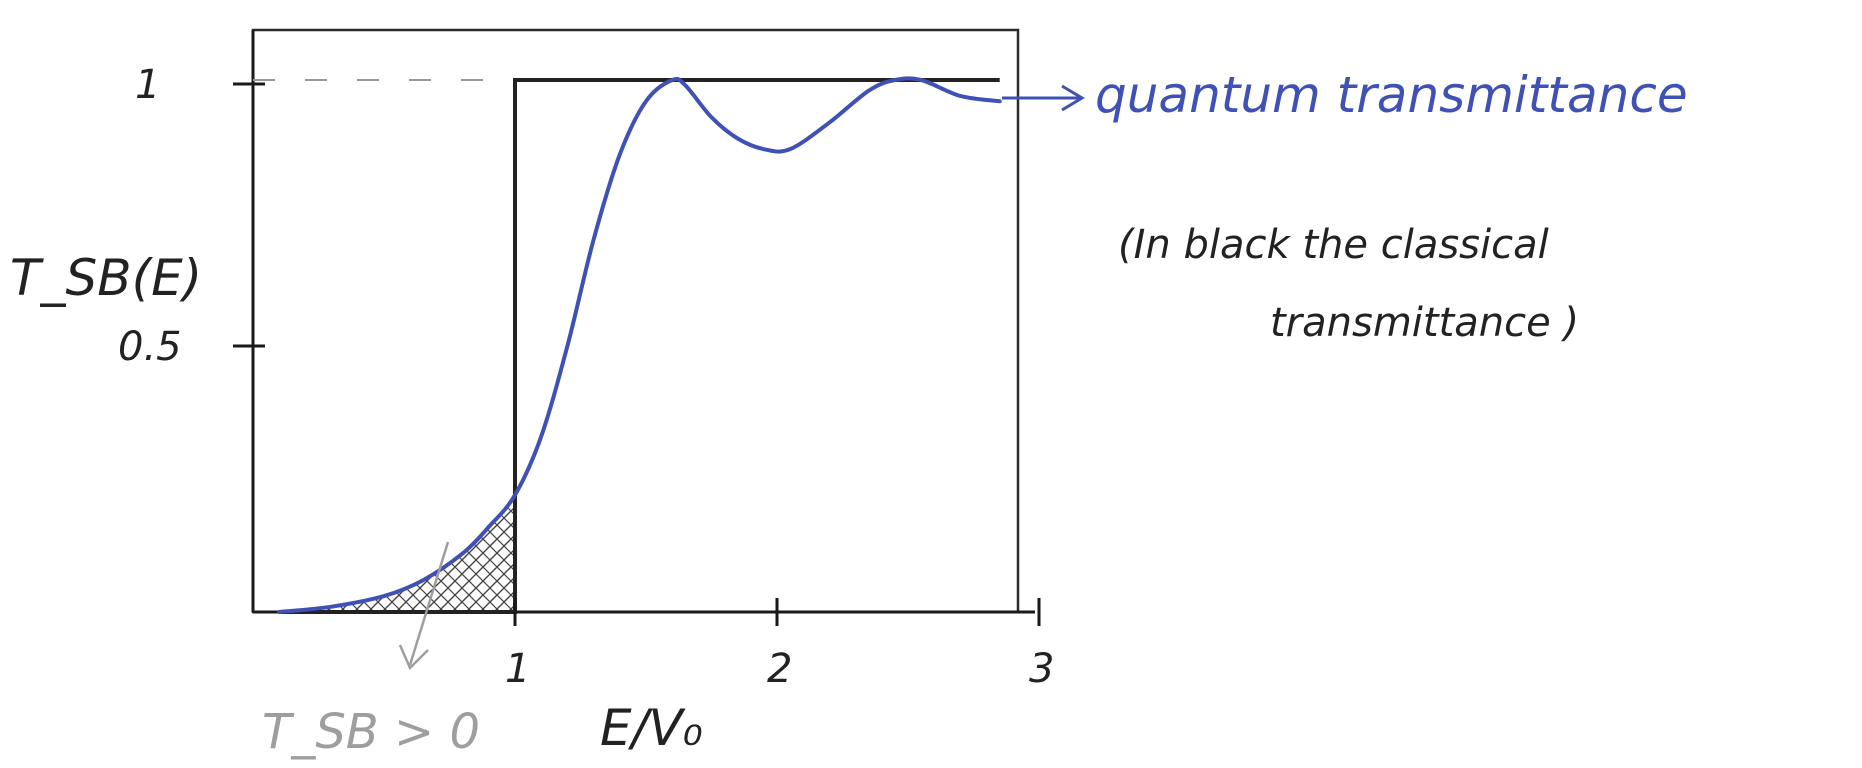  I want to click on y-ticks: 0.51, so click(191, 216).